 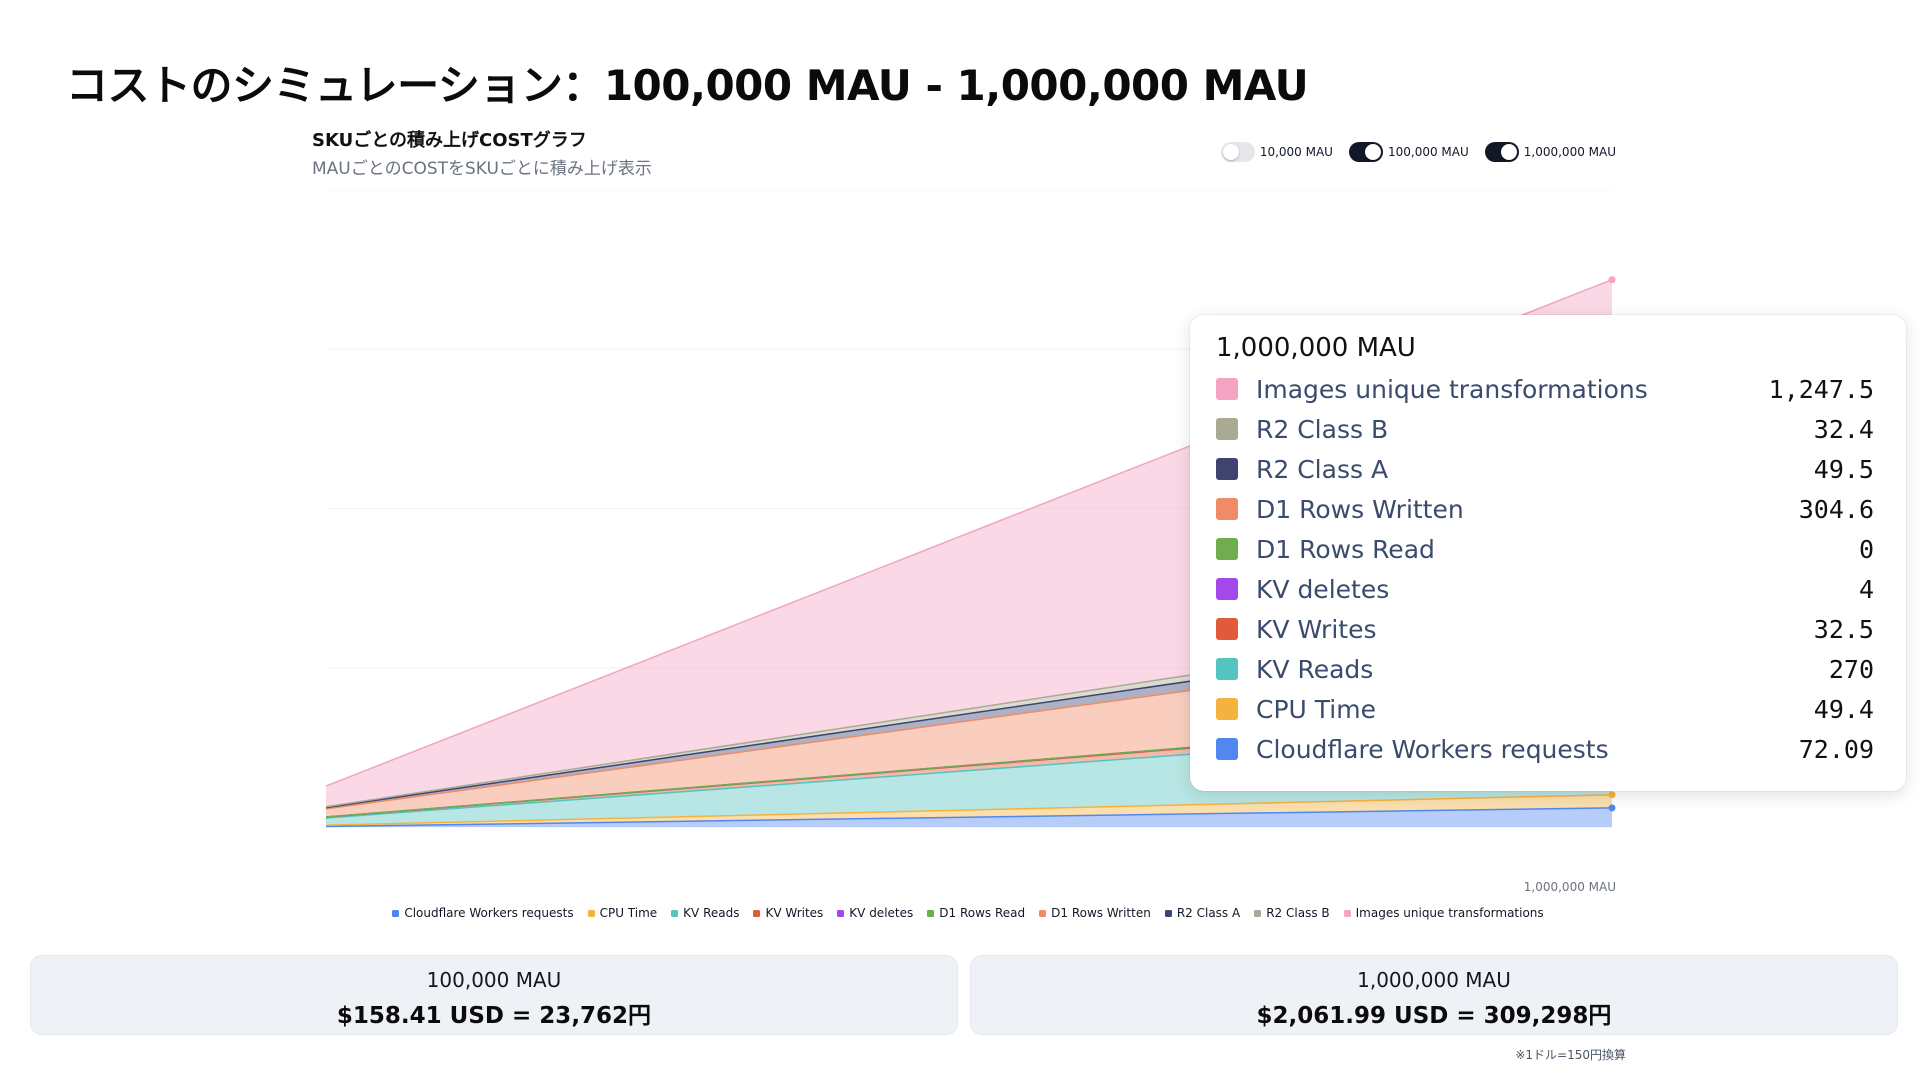 What do you see at coordinates (449, 140) in the screenshot?
I see `chart-title: SKUごとの積み上げCOSTグラフ` at bounding box center [449, 140].